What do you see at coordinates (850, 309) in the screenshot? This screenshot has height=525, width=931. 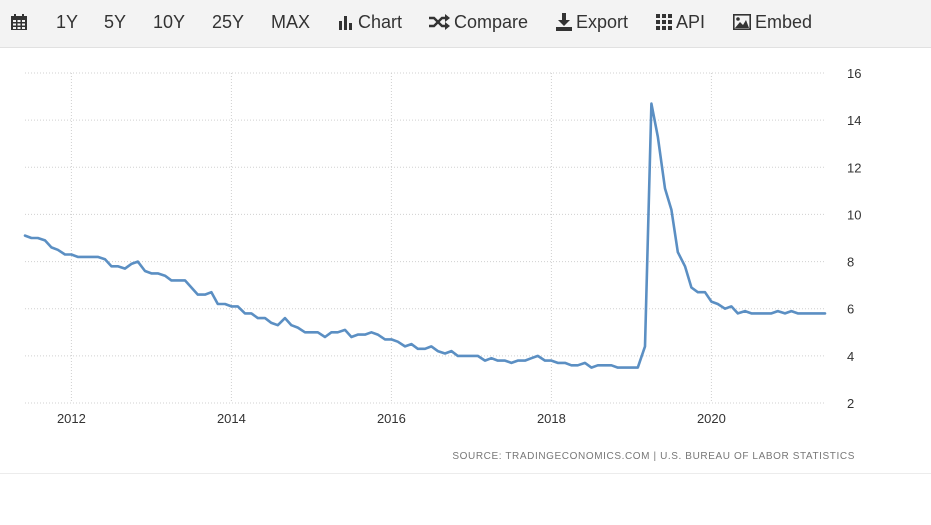 I see `y-tick-label: 6` at bounding box center [850, 309].